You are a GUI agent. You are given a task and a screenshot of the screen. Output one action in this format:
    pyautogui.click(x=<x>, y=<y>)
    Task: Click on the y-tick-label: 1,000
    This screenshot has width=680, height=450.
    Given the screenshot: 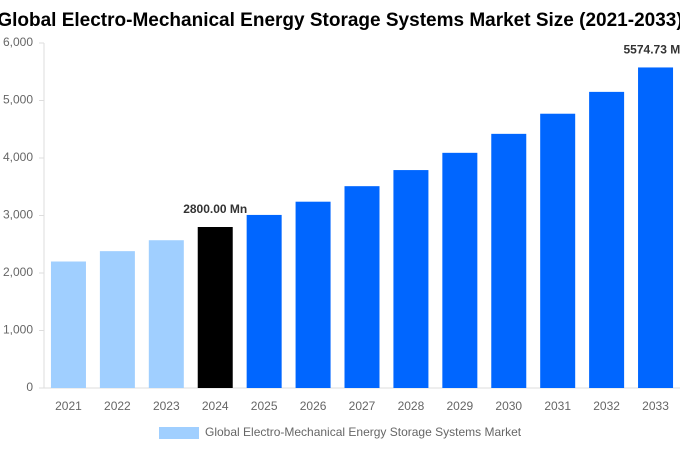 What is the action you would take?
    pyautogui.click(x=18, y=330)
    